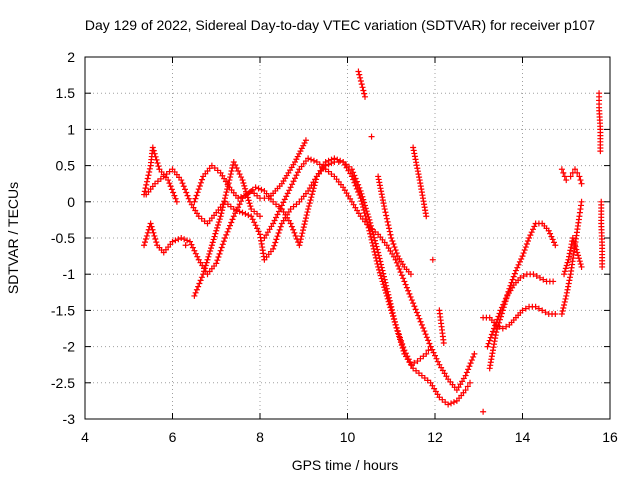 The image size is (640, 480). I want to click on series-track-k, so click(571, 176).